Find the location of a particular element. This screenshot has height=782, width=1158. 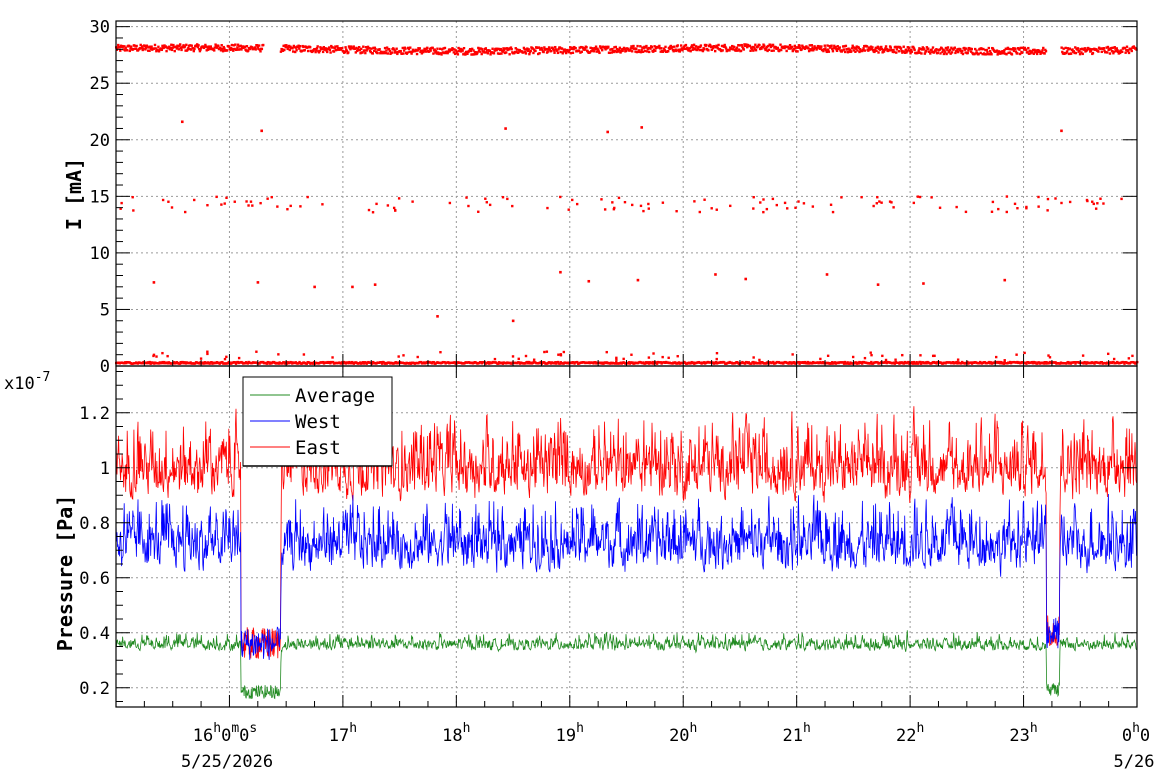

x-tick-label-hour: 18h is located at coordinates (456, 733).